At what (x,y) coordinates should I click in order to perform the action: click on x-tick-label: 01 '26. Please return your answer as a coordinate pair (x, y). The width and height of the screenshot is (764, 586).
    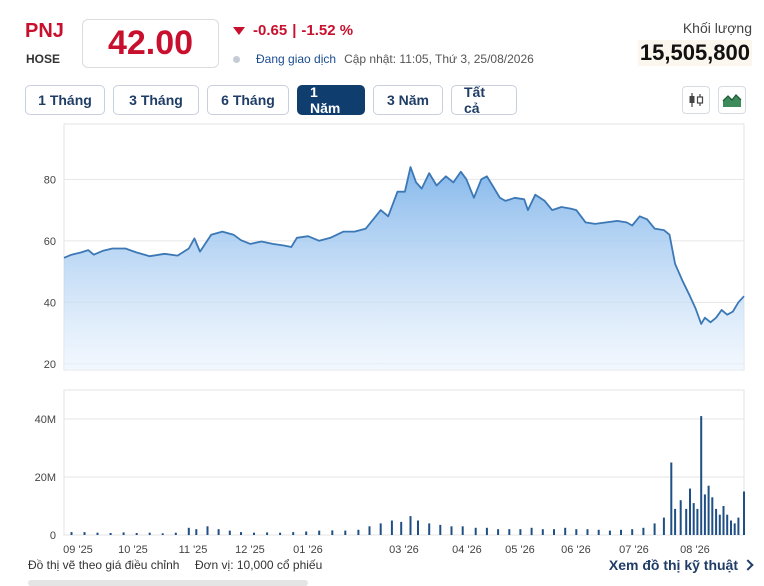
    Looking at the image, I should click on (308, 550).